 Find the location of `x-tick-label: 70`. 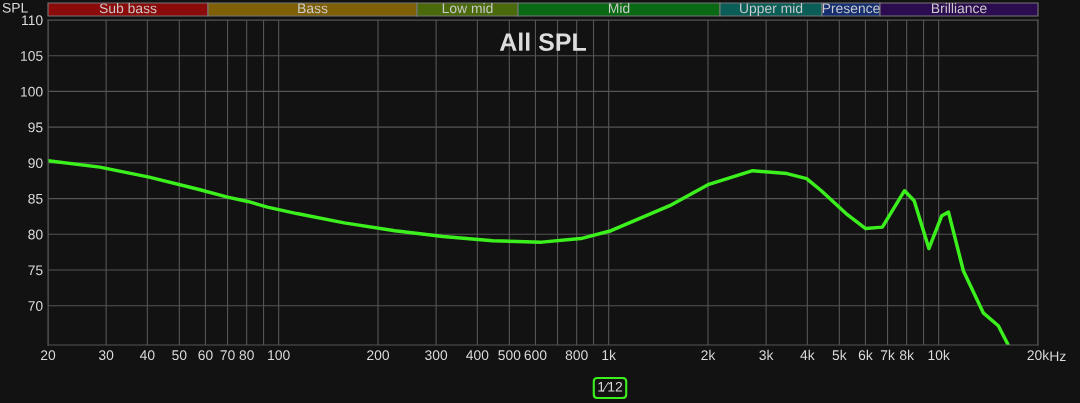

x-tick-label: 70 is located at coordinates (227, 355).